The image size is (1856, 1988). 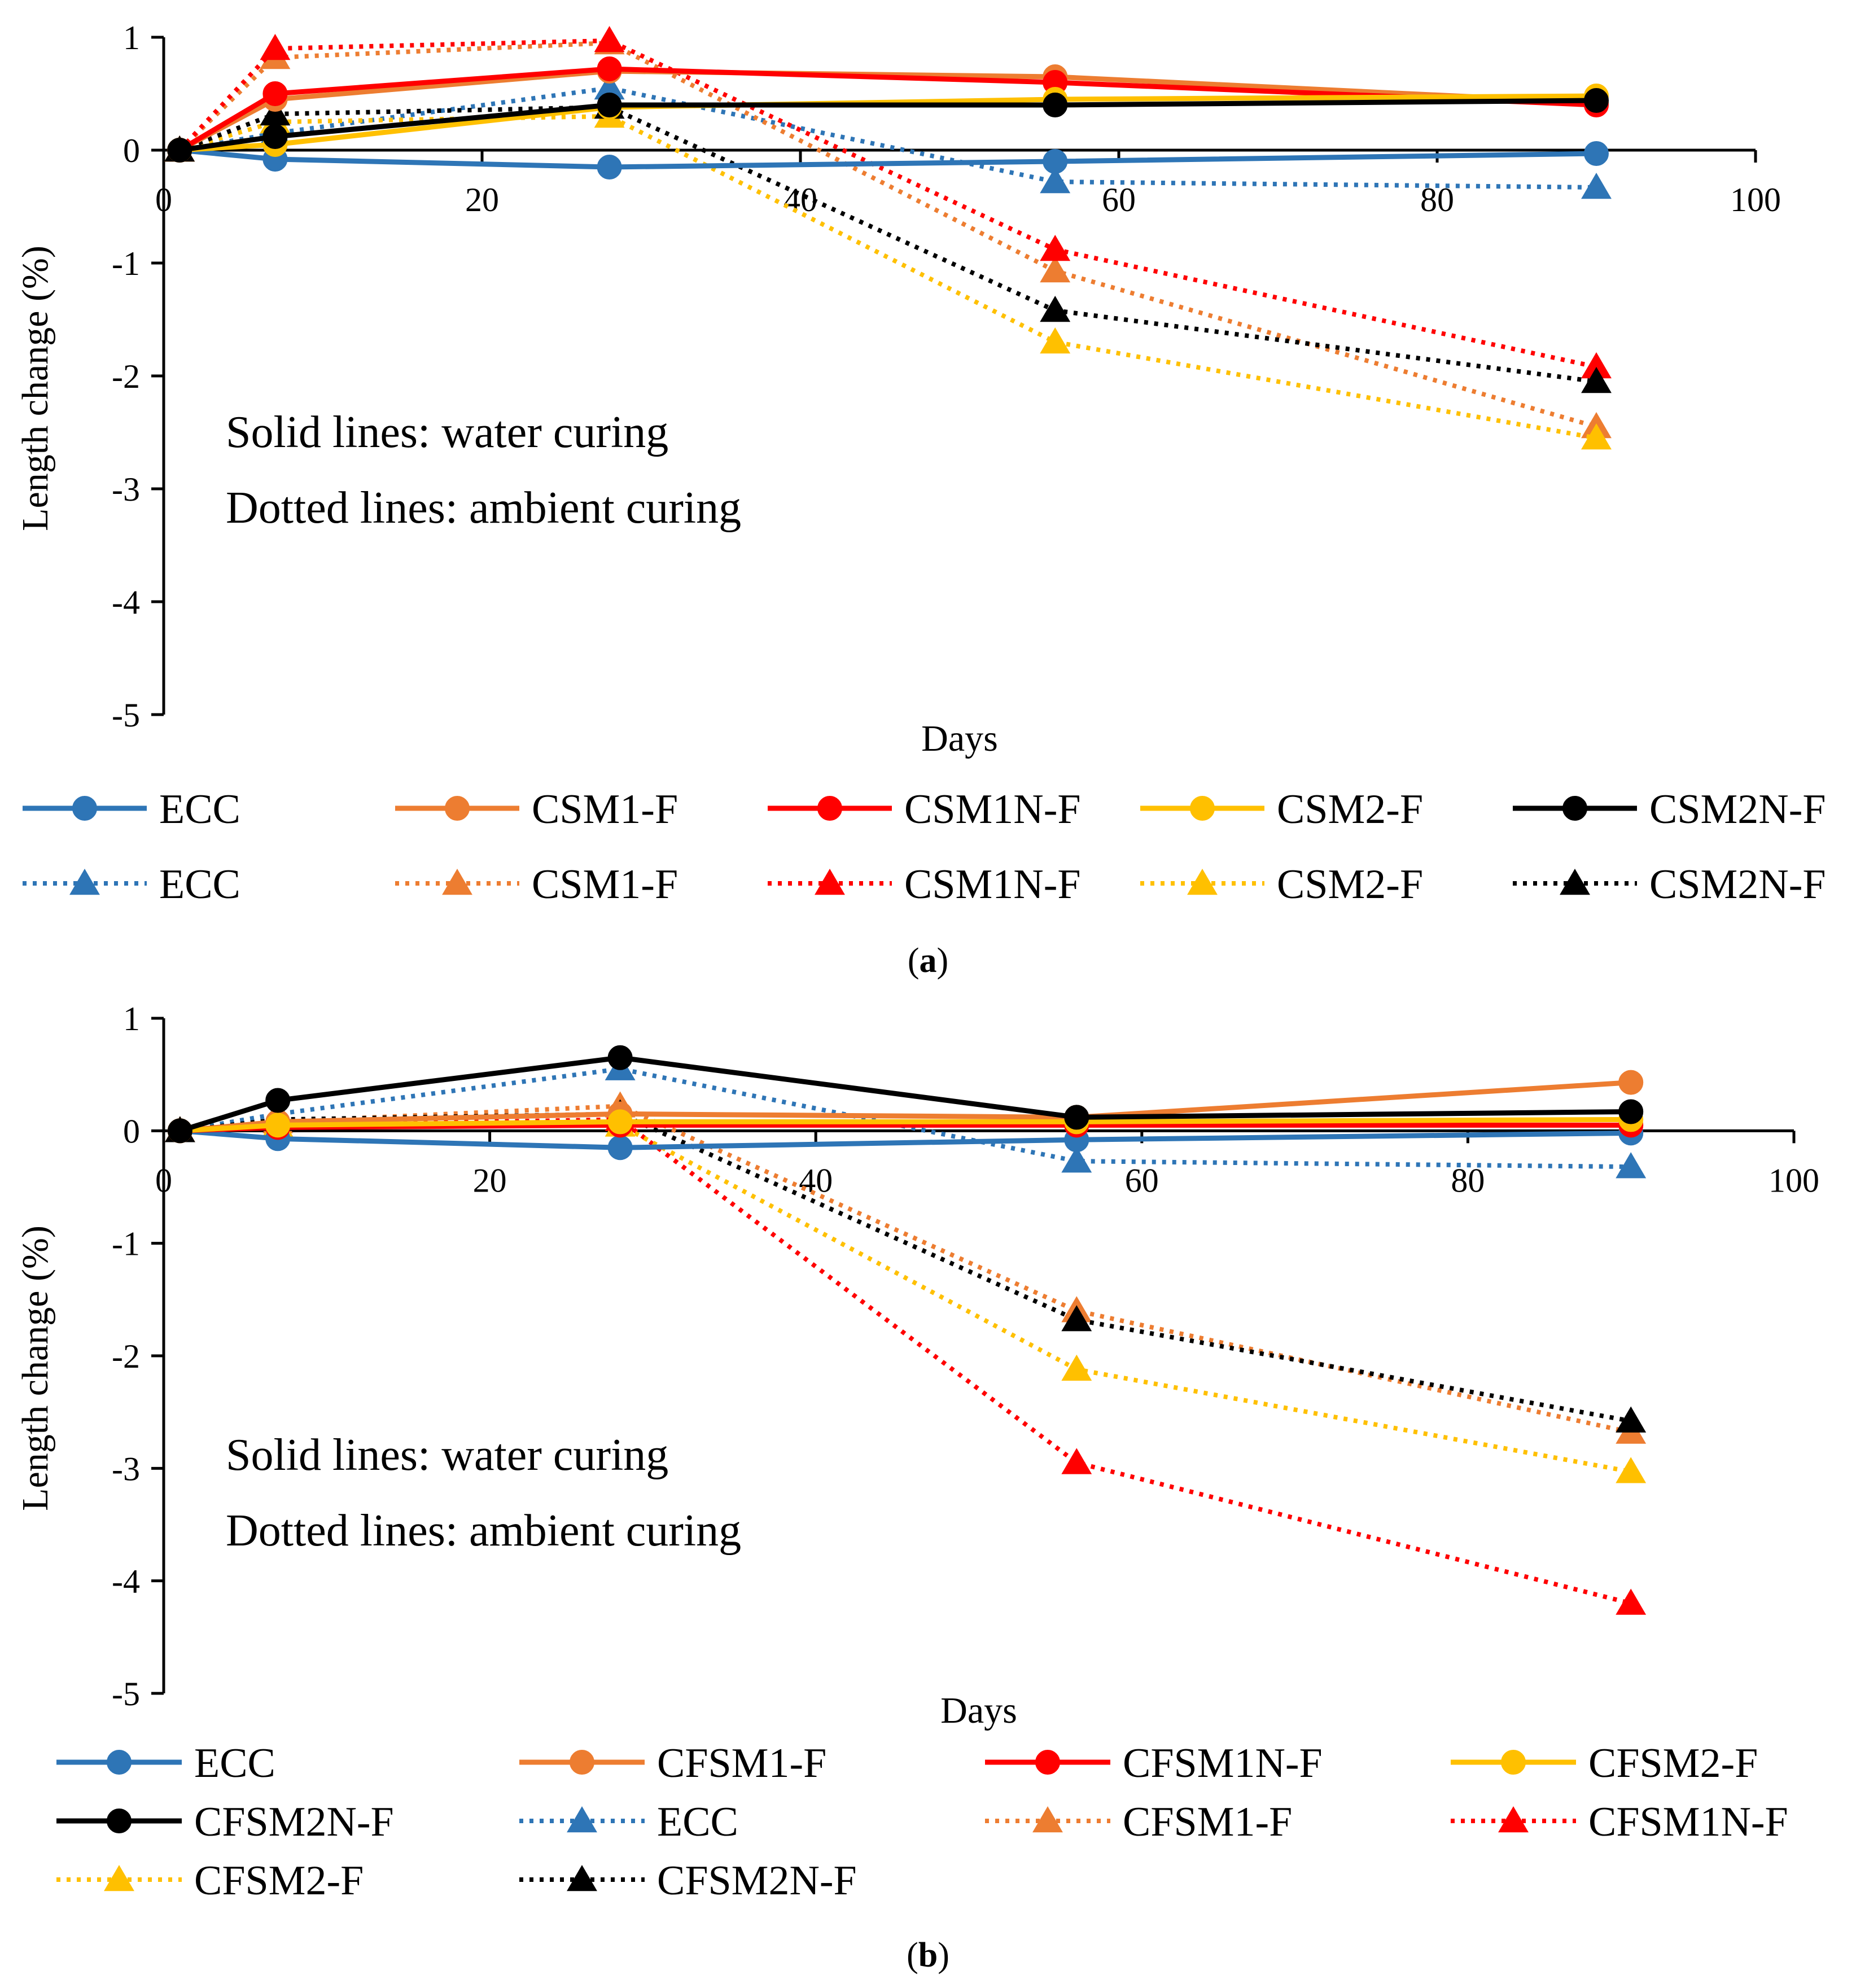 What do you see at coordinates (163, 1180) in the screenshot?
I see `x-tick-label: 0` at bounding box center [163, 1180].